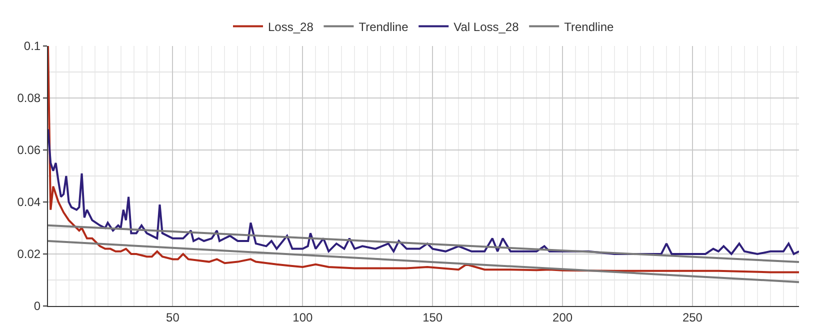  Describe the element at coordinates (29, 98) in the screenshot. I see `y-tick-label: 0.08` at that location.